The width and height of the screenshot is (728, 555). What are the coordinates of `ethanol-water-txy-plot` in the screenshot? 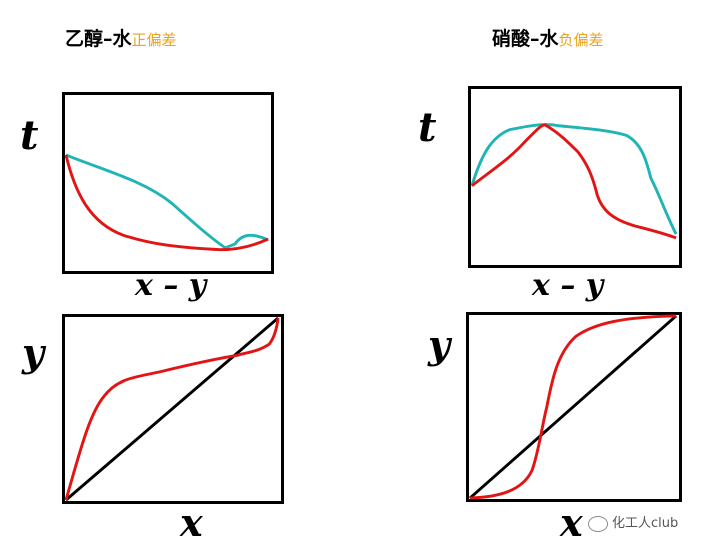 It's located at (168, 183).